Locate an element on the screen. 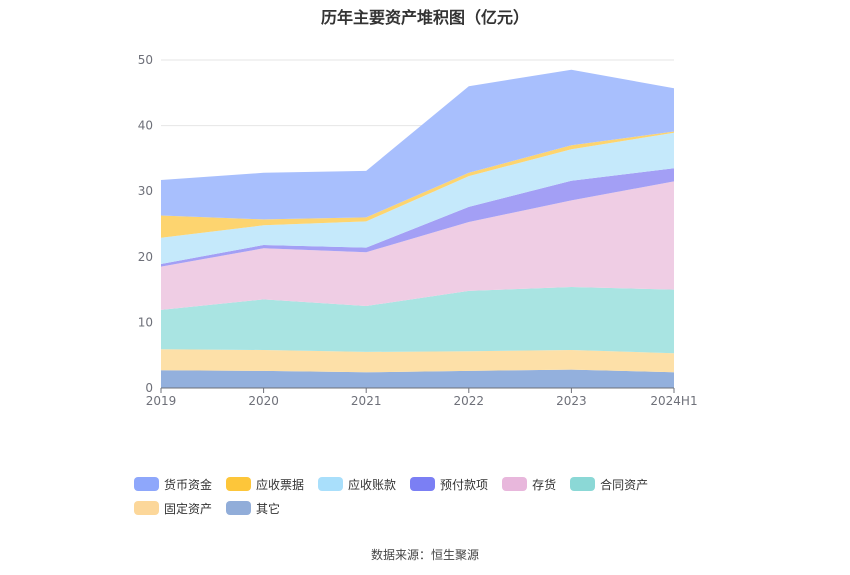  legend-label: 合同资产 is located at coordinates (624, 484).